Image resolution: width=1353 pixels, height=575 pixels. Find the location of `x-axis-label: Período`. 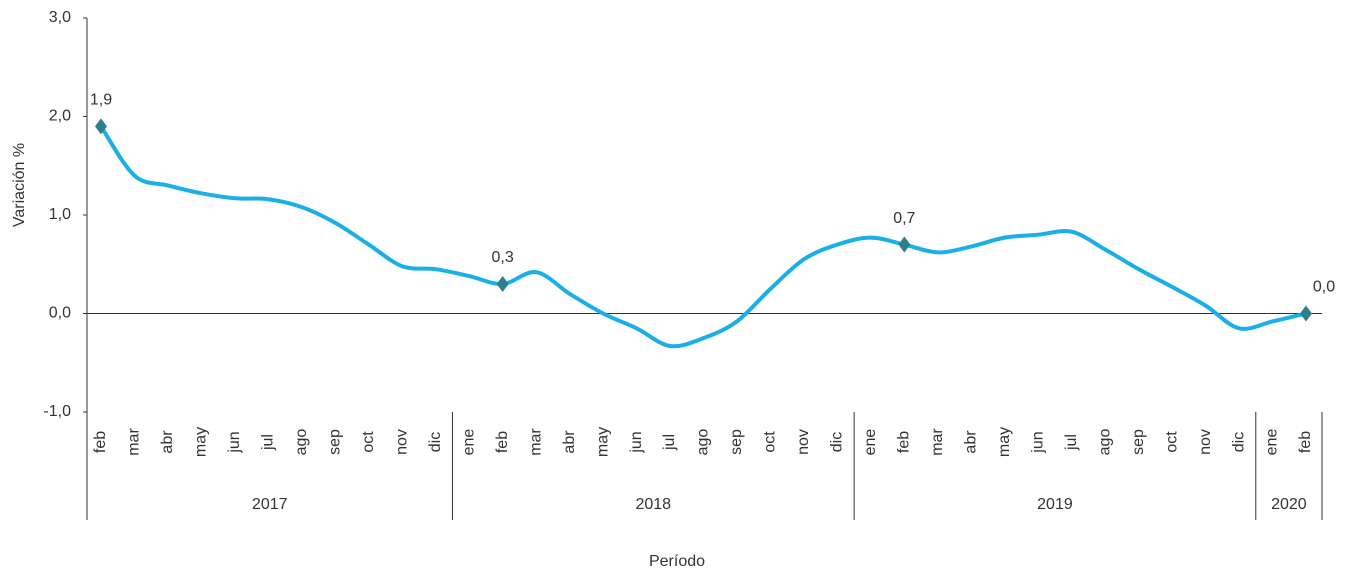

x-axis-label: Período is located at coordinates (677, 561).